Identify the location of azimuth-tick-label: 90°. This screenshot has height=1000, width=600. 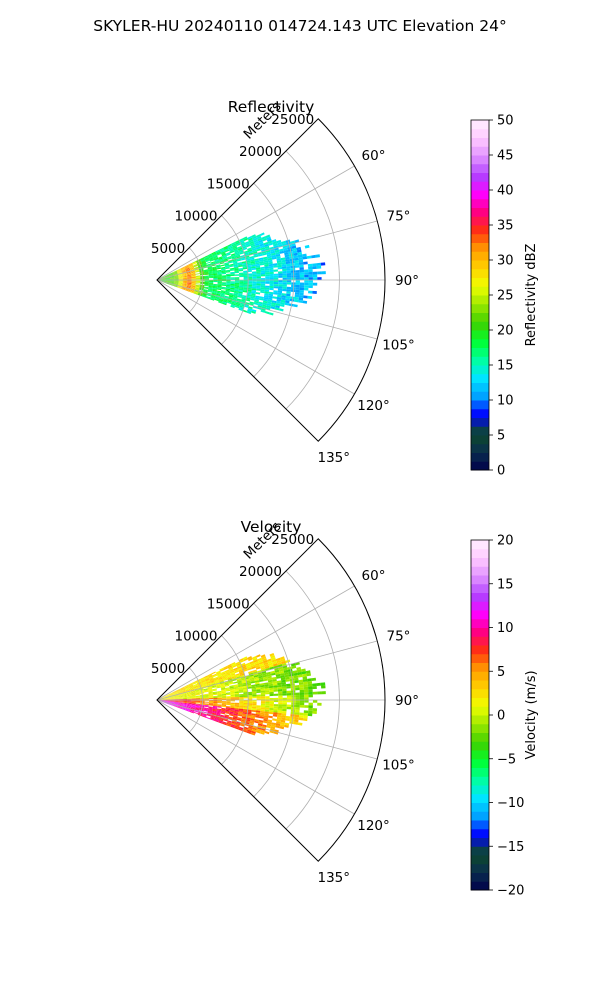
(407, 701).